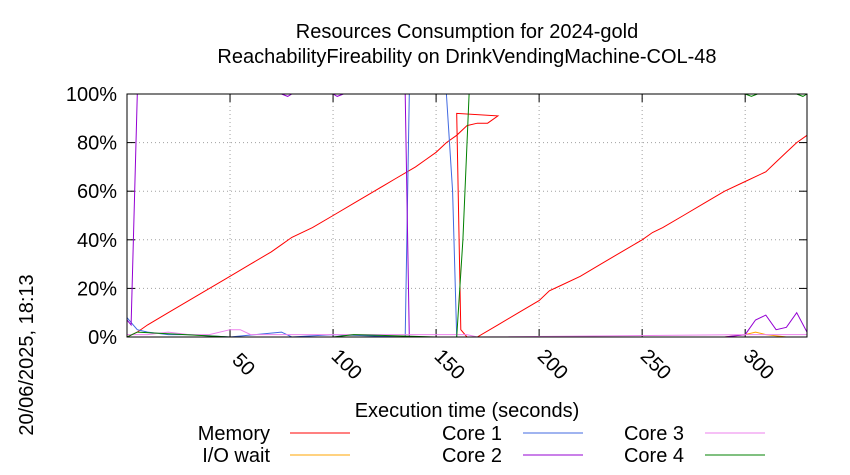  What do you see at coordinates (27, 354) in the screenshot?
I see `timestamp-label: 20/06/2025, 18:13` at bounding box center [27, 354].